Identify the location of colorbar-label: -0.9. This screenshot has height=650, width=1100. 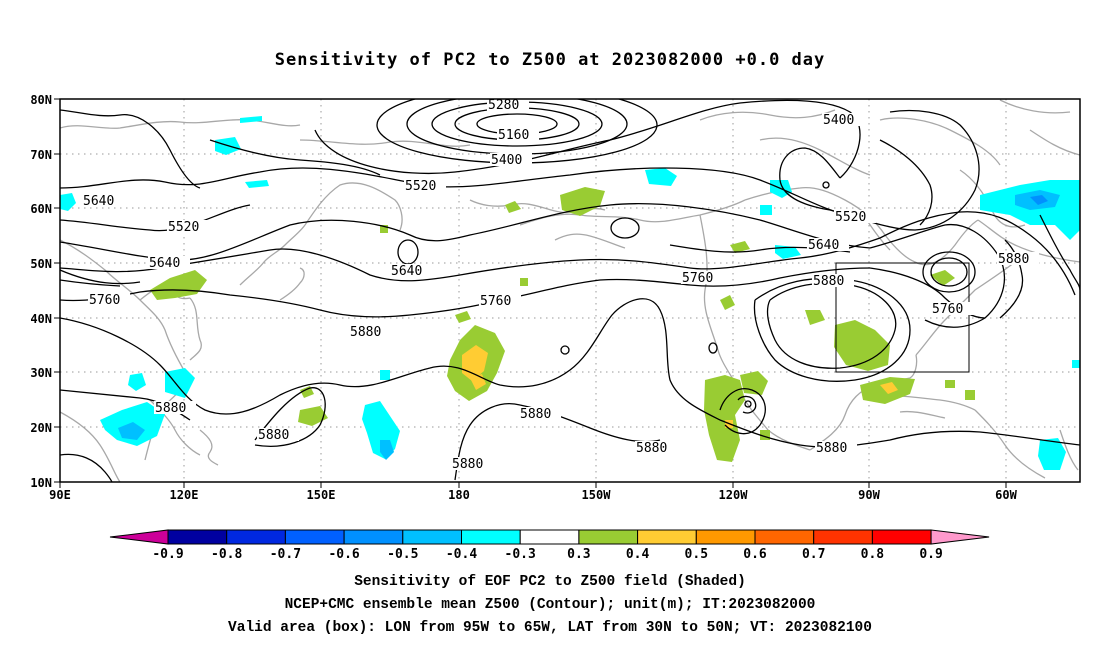
(167, 554).